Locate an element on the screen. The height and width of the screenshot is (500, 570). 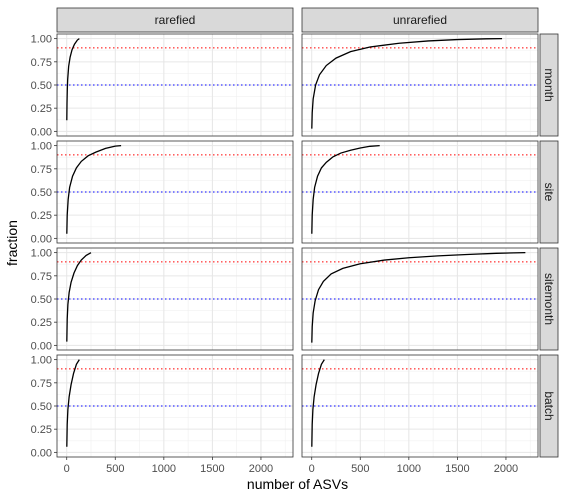
column-strip-rarefied is located at coordinates (175, 20).